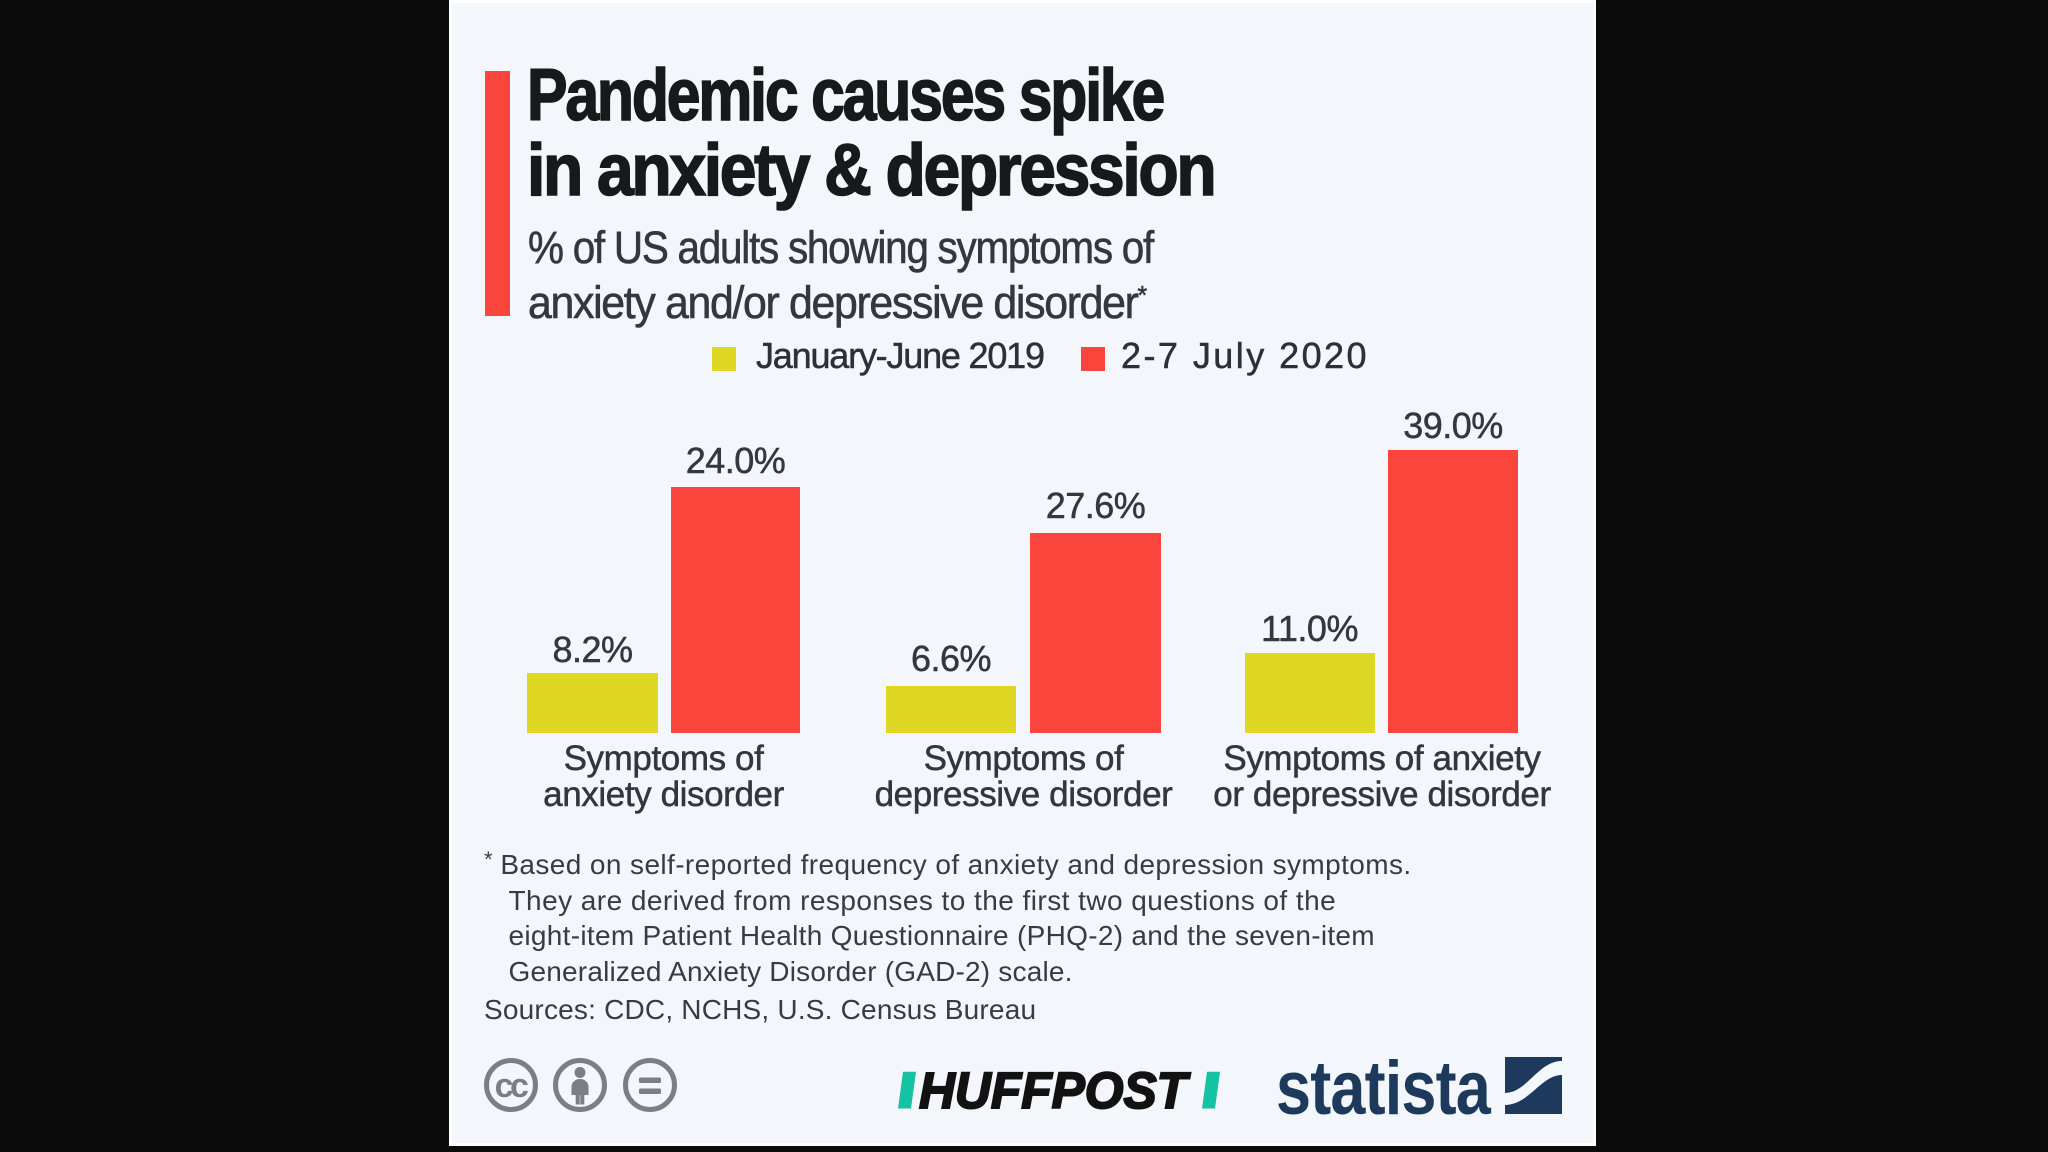  Describe the element at coordinates (1055, 1090) in the screenshot. I see `svg-text: HUFFPOST` at that location.